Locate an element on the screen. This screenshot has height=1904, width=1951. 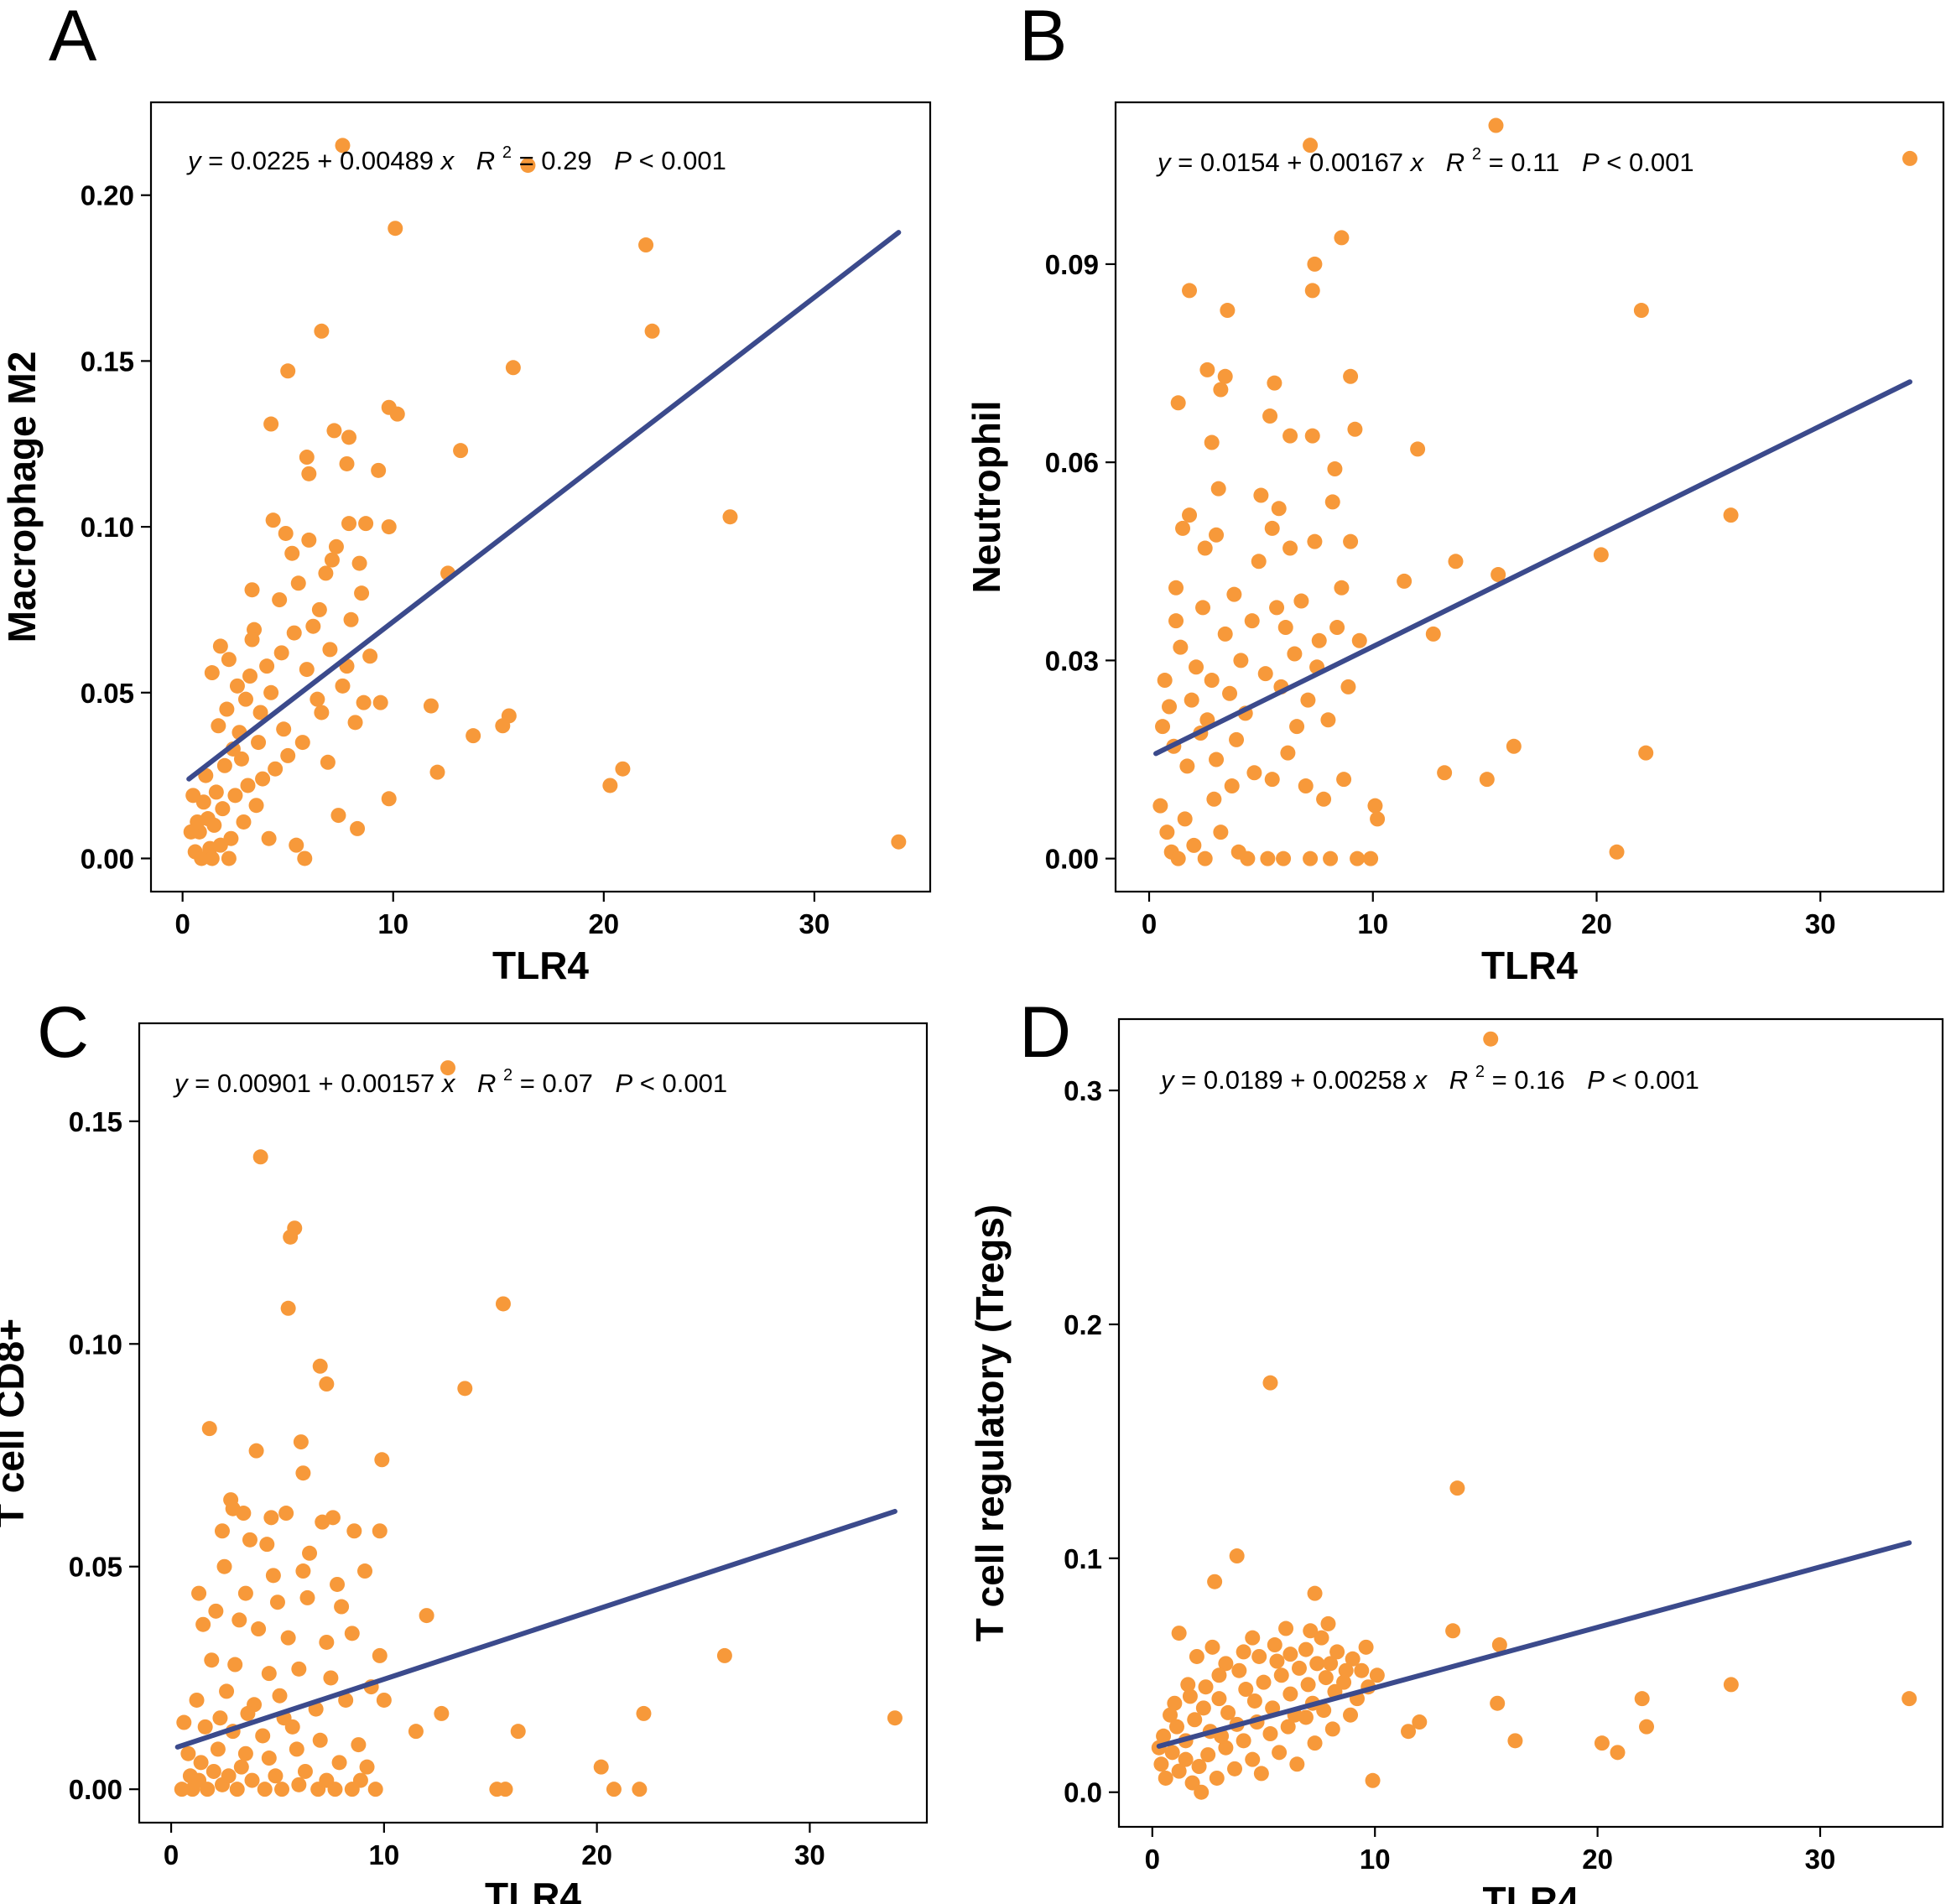
y-tick-label: 0.1 is located at coordinates (1083, 1558).